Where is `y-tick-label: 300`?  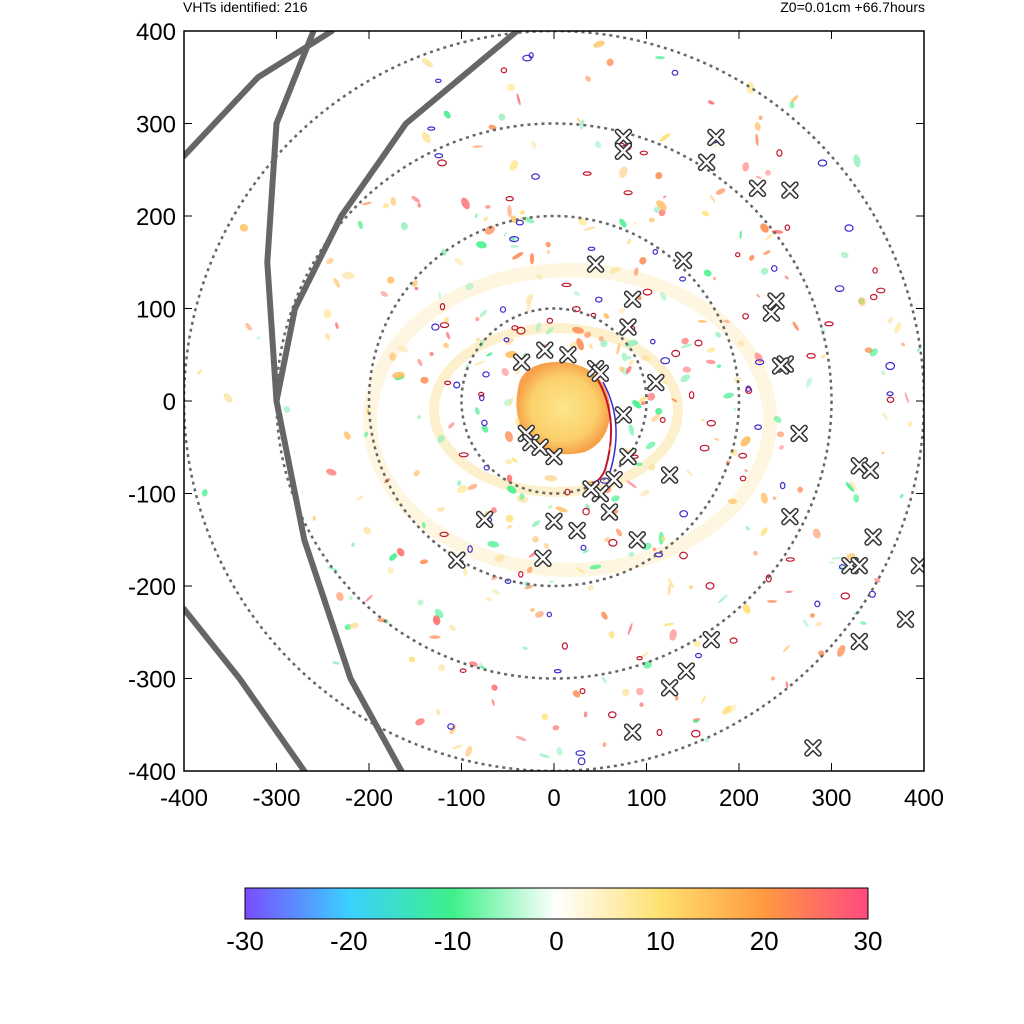
y-tick-label: 300 is located at coordinates (156, 125).